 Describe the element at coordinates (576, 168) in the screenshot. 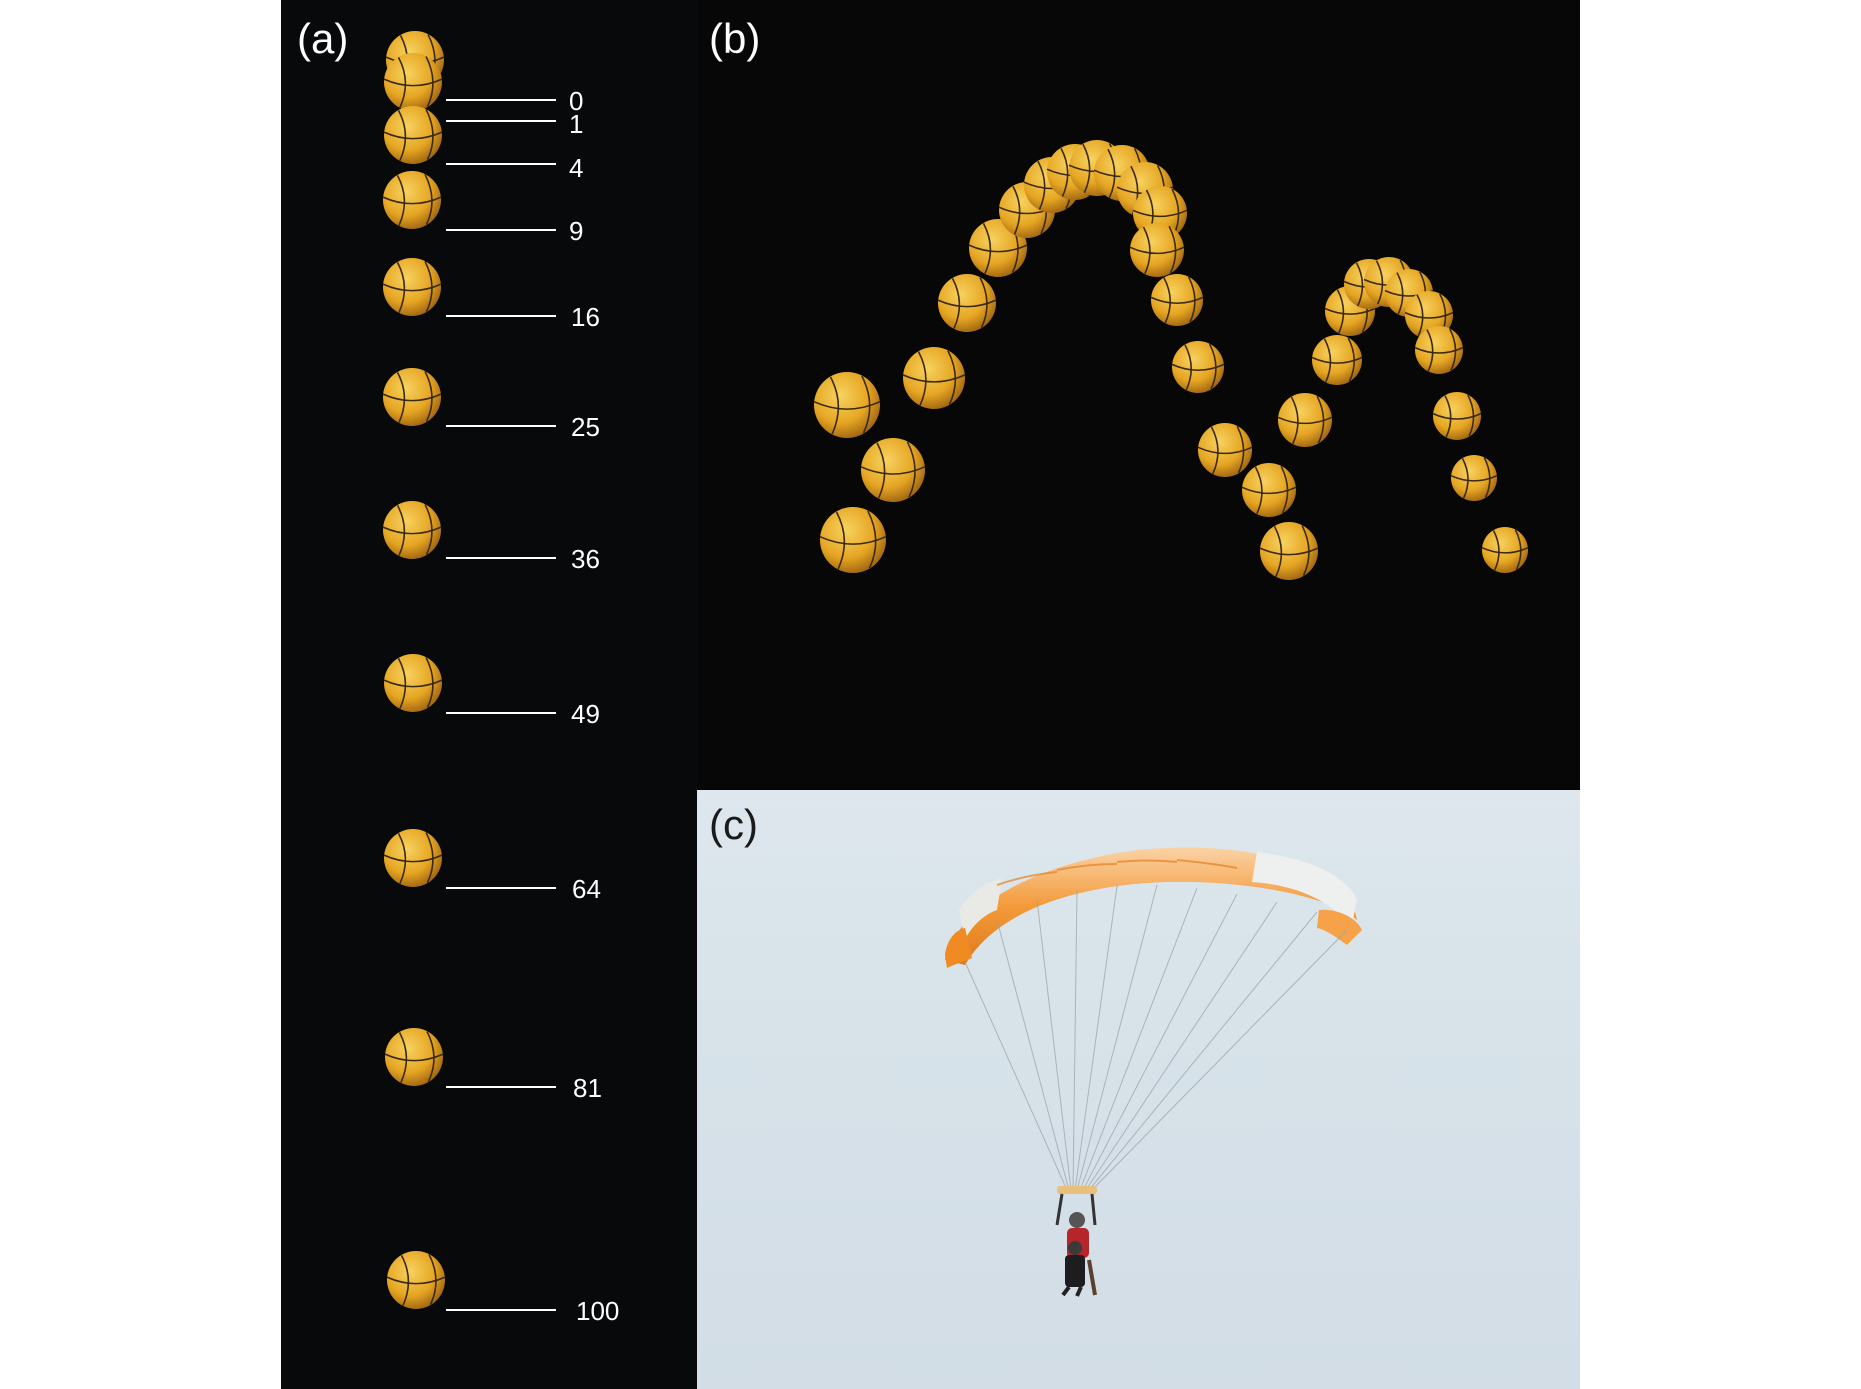

I see `distance-mark-label: 4` at that location.